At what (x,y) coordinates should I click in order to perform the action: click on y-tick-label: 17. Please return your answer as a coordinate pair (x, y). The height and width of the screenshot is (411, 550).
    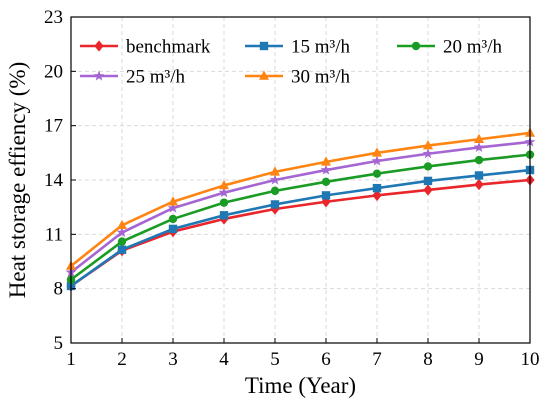
    Looking at the image, I should click on (53, 126).